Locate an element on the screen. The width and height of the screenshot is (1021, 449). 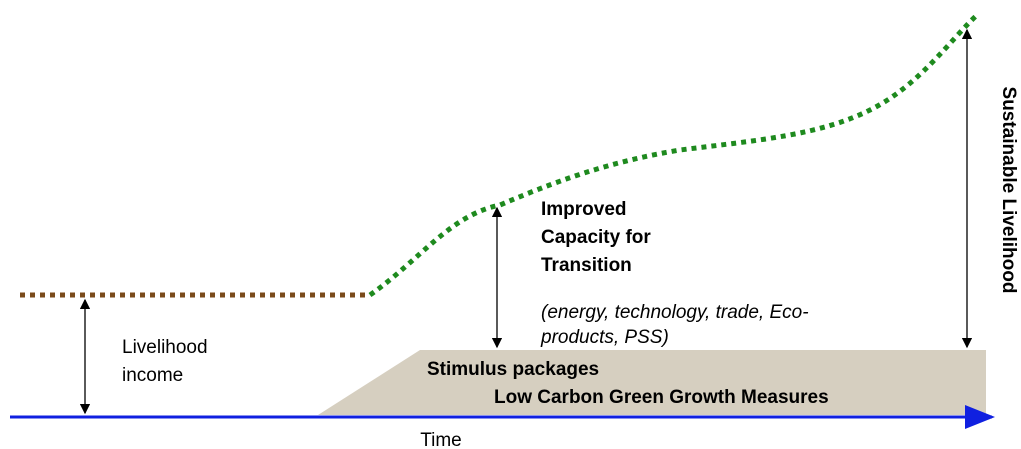
capacity-label: Capacity for is located at coordinates (596, 237).